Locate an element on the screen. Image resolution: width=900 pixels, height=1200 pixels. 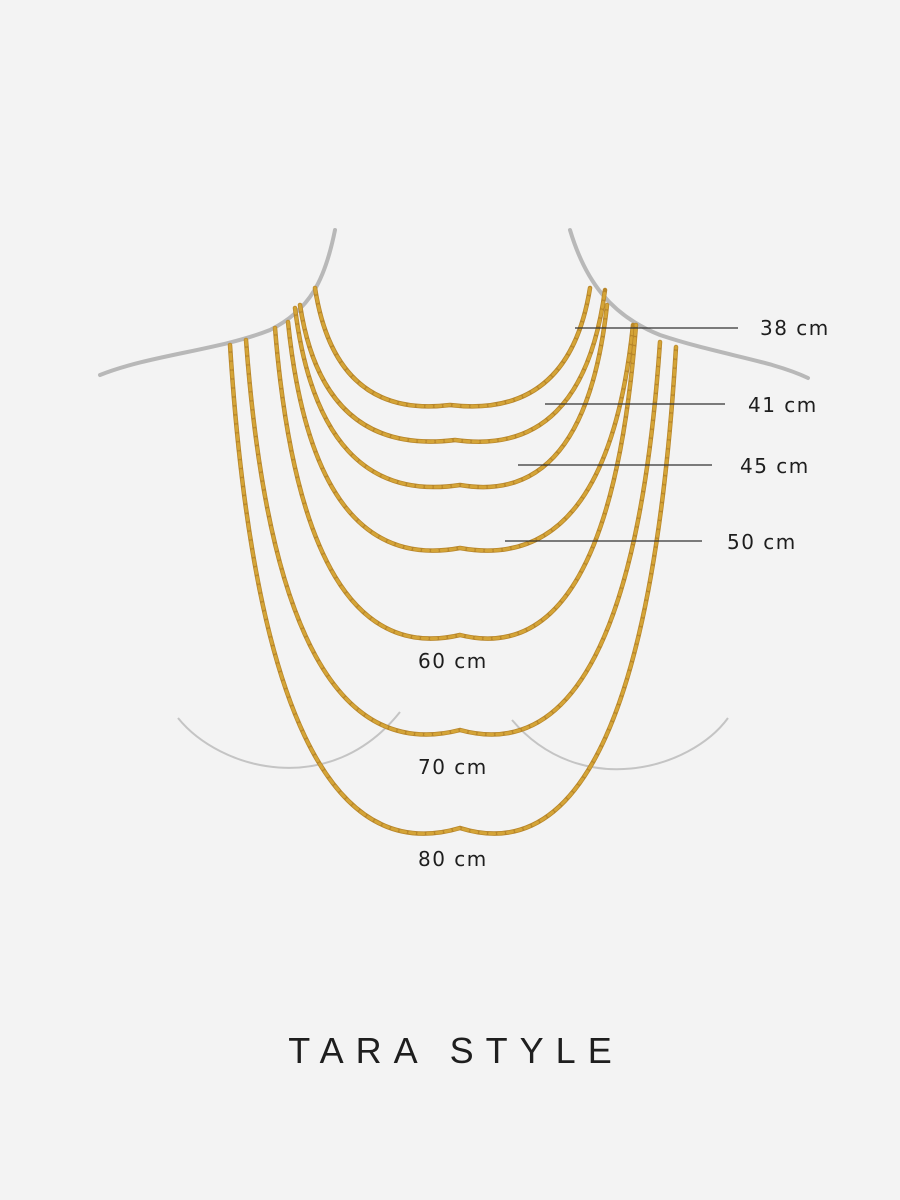
chain-45cm is located at coordinates (451, 396).